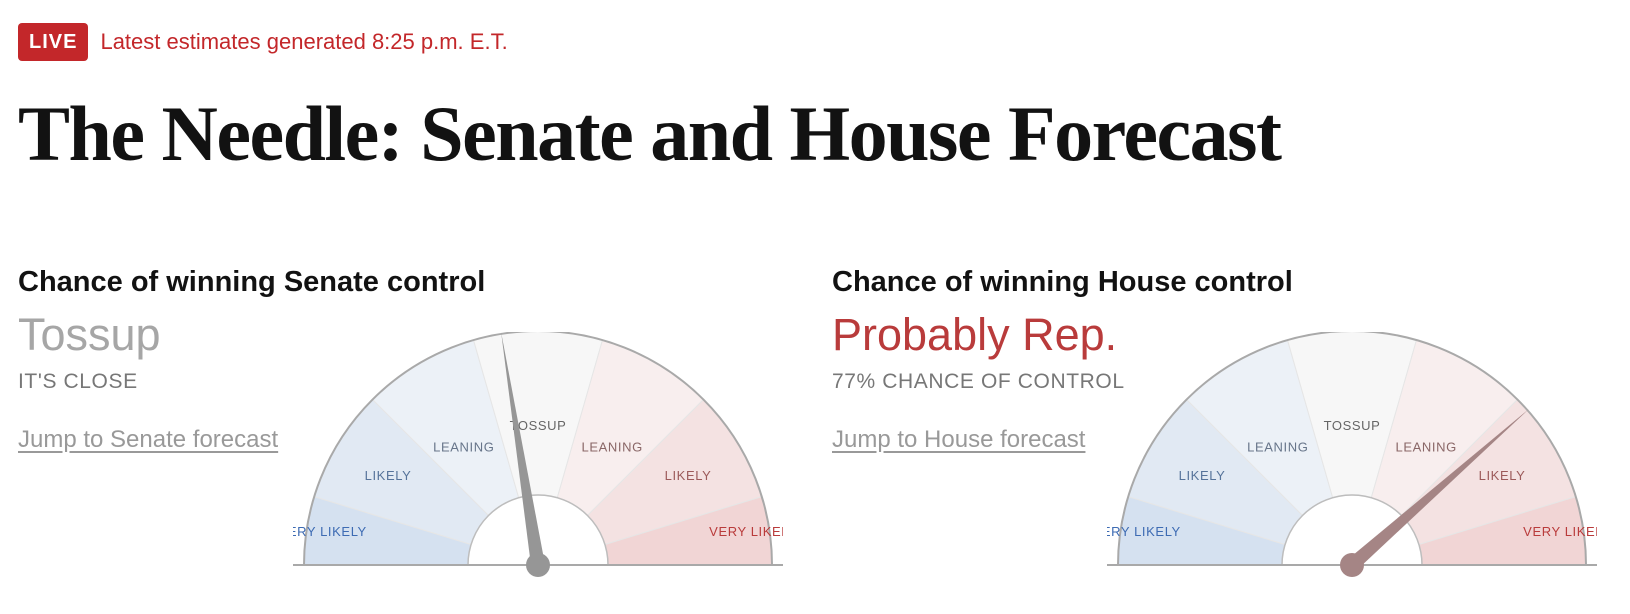 This screenshot has width=1630, height=614. Describe the element at coordinates (746, 531) in the screenshot. I see `senate-gauge-label-rep-very-likely: VERY LIKELY` at that location.